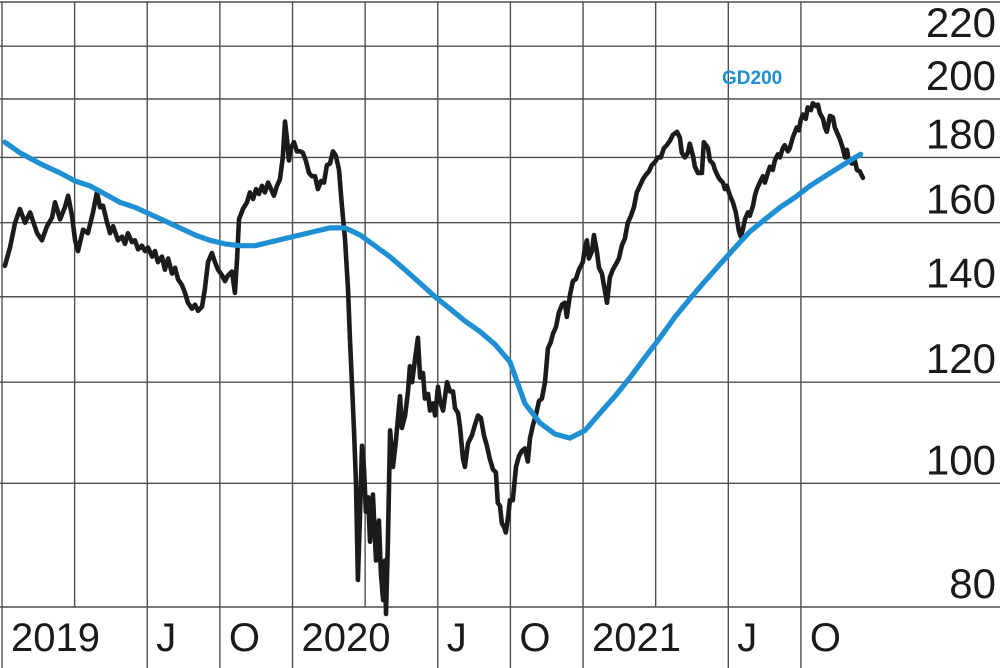 This screenshot has width=1000, height=668. I want to click on x-tick-label-O-m33: O, so click(825, 638).